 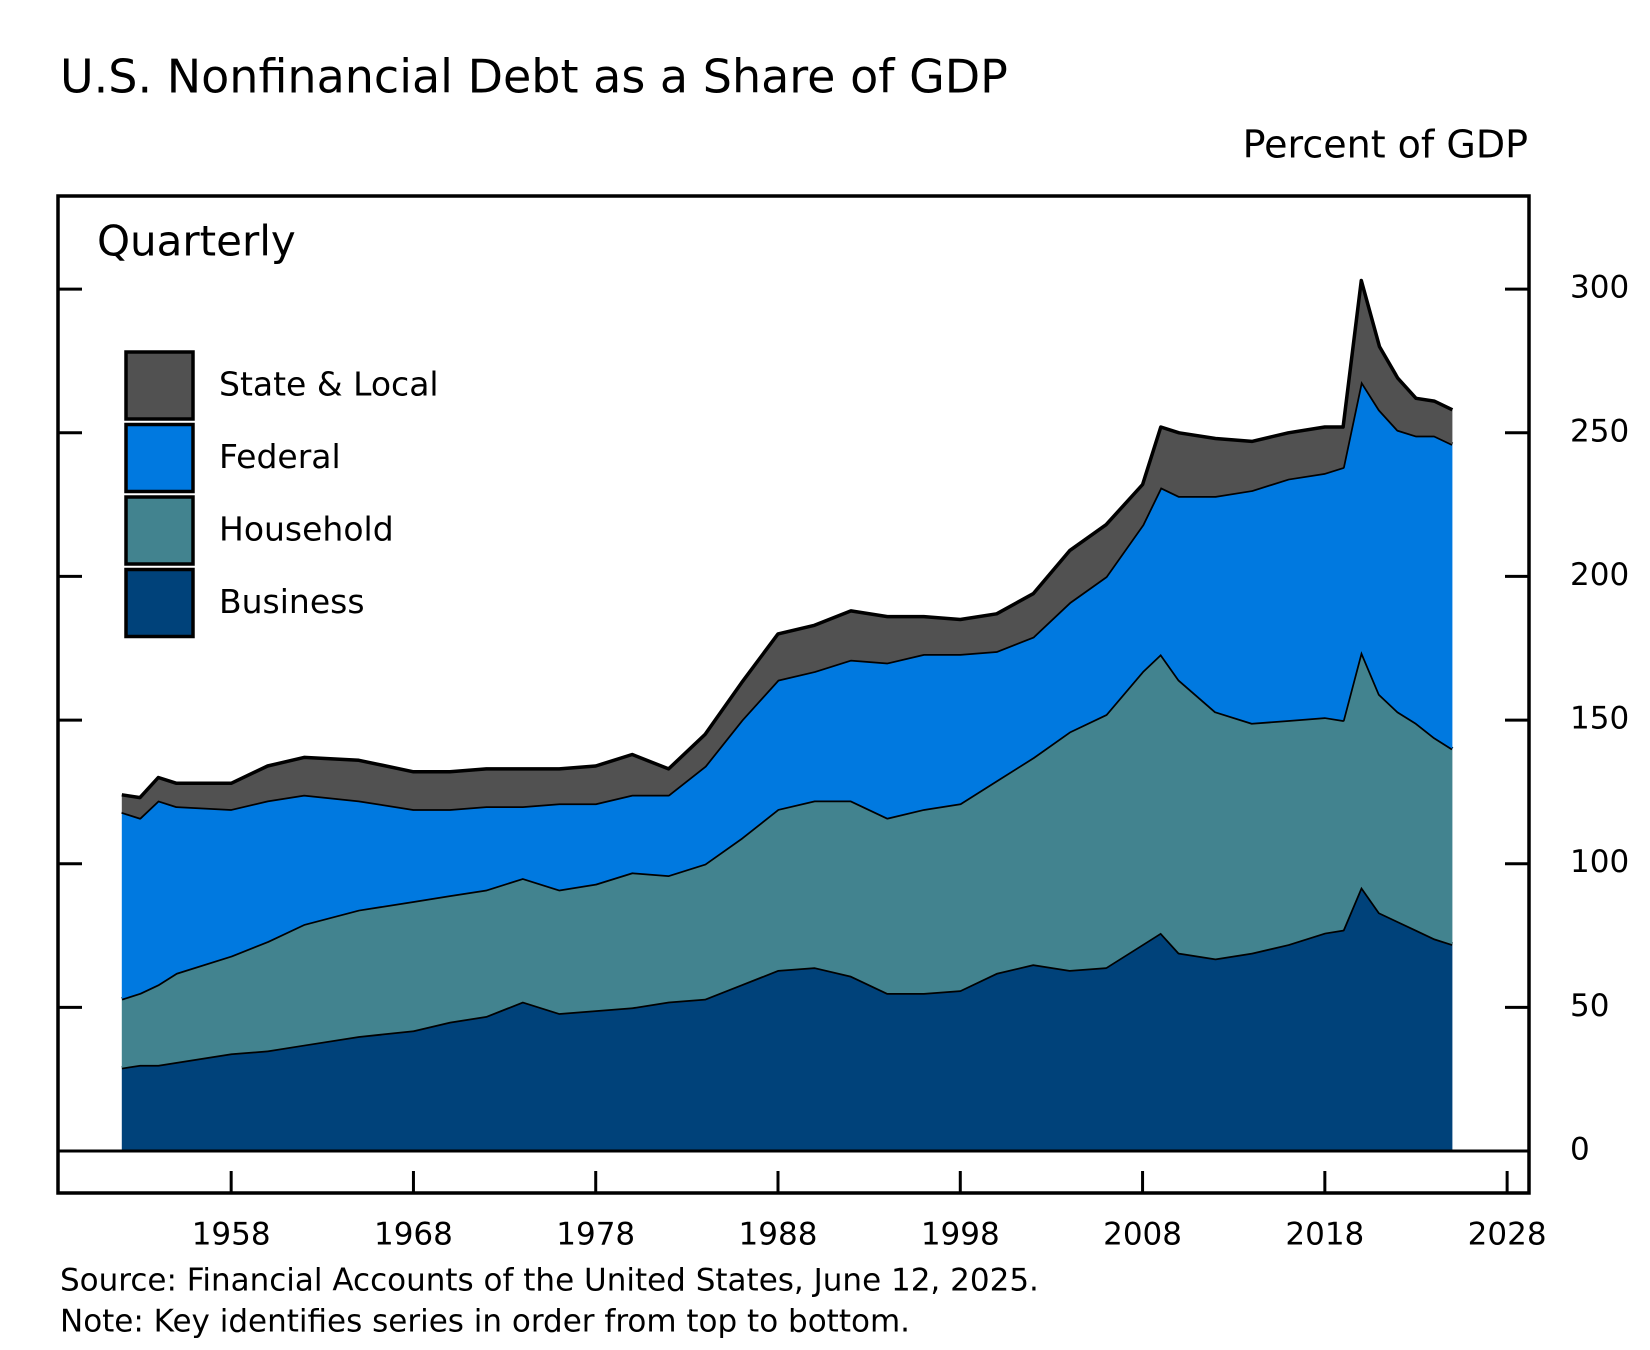 What do you see at coordinates (1385, 145) in the screenshot?
I see `y-axis-label: Percent of GDP` at bounding box center [1385, 145].